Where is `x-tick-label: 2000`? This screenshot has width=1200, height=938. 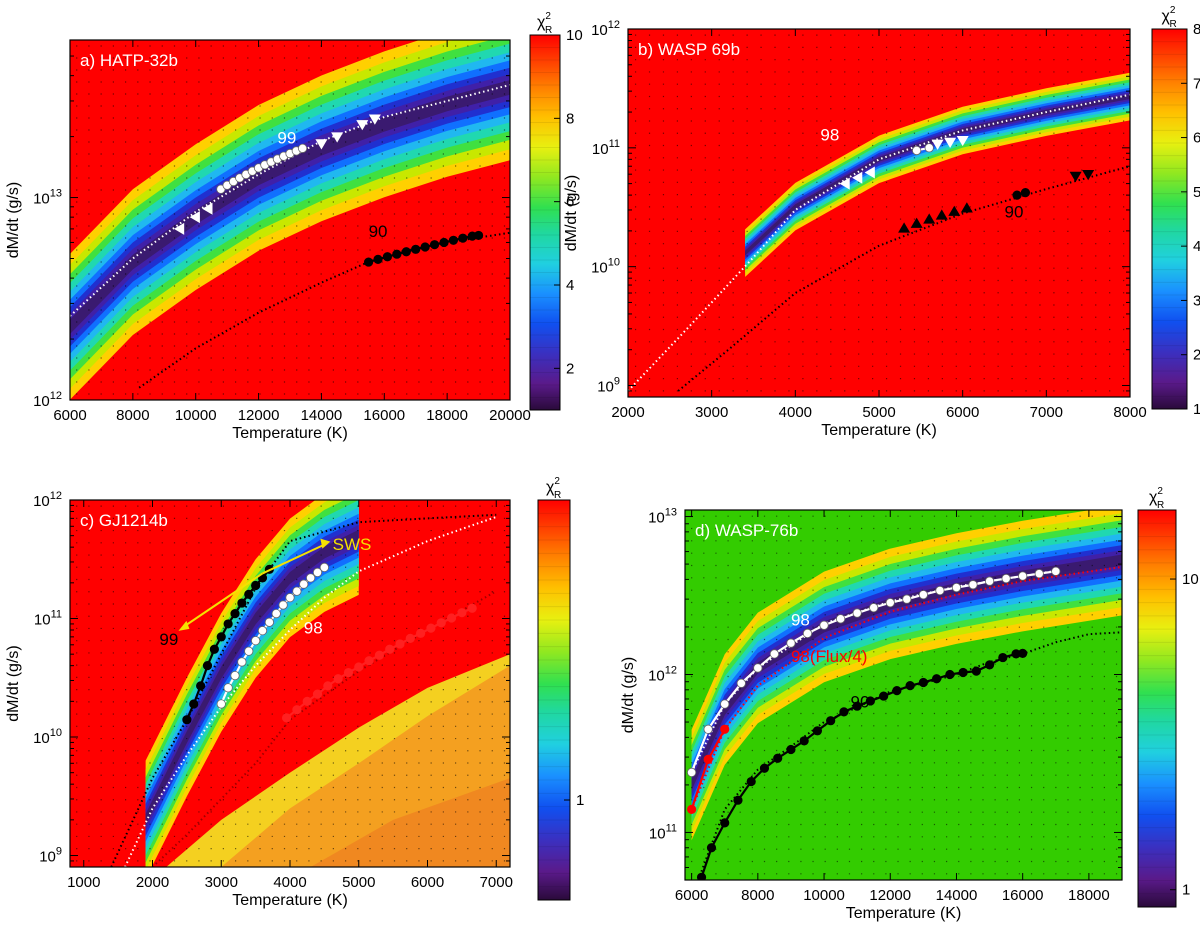
x-tick-label: 2000 is located at coordinates (152, 882).